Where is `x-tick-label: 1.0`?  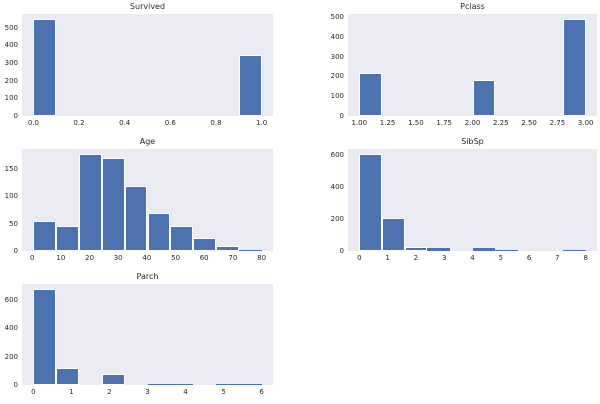
x-tick-label: 1.0 is located at coordinates (262, 123).